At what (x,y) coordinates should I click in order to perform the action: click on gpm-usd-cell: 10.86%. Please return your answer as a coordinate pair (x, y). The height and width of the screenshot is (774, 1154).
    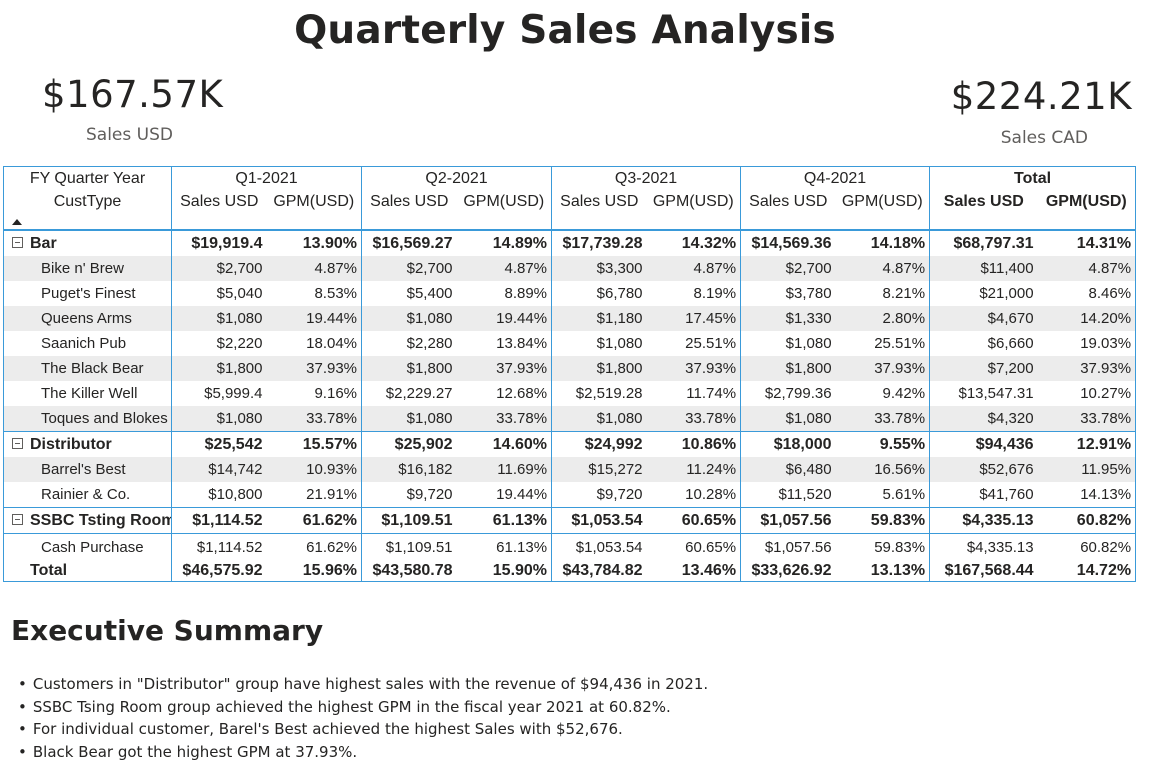
    Looking at the image, I should click on (694, 444).